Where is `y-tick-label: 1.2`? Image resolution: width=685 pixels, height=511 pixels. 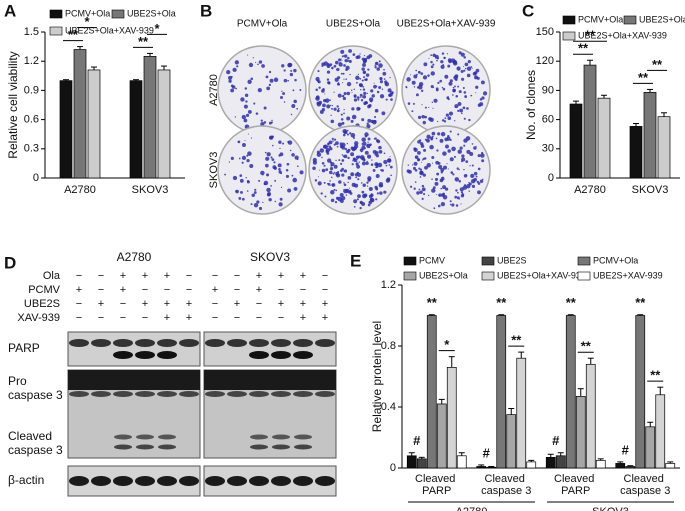 y-tick-label: 1.2 is located at coordinates (31, 61).